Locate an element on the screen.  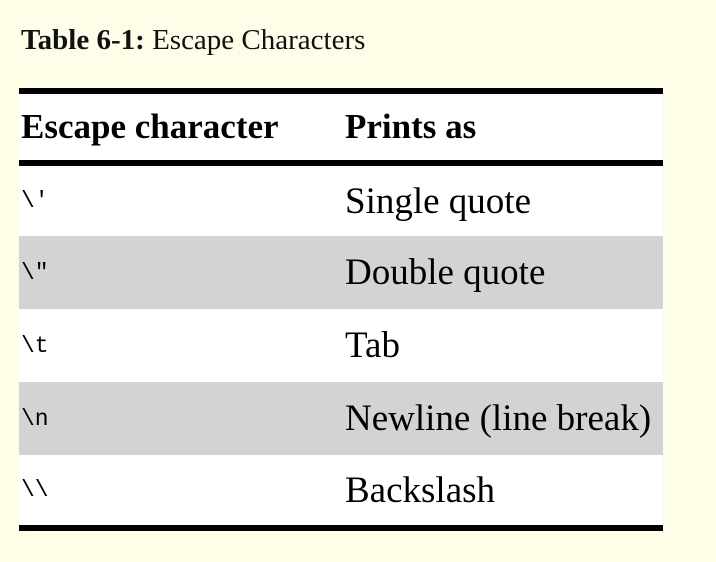
escape-cell: \\ is located at coordinates (35, 490).